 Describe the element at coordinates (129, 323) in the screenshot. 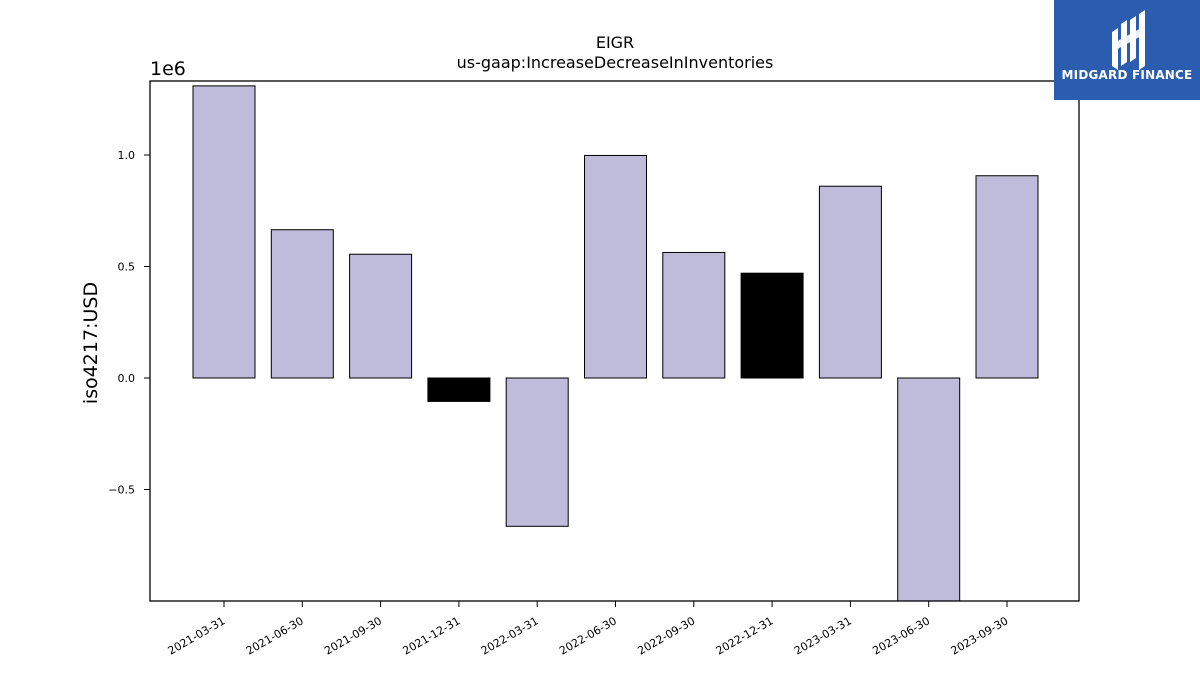

I see `y-ticks-group: −0.5 0.0 0.5 1.0` at that location.